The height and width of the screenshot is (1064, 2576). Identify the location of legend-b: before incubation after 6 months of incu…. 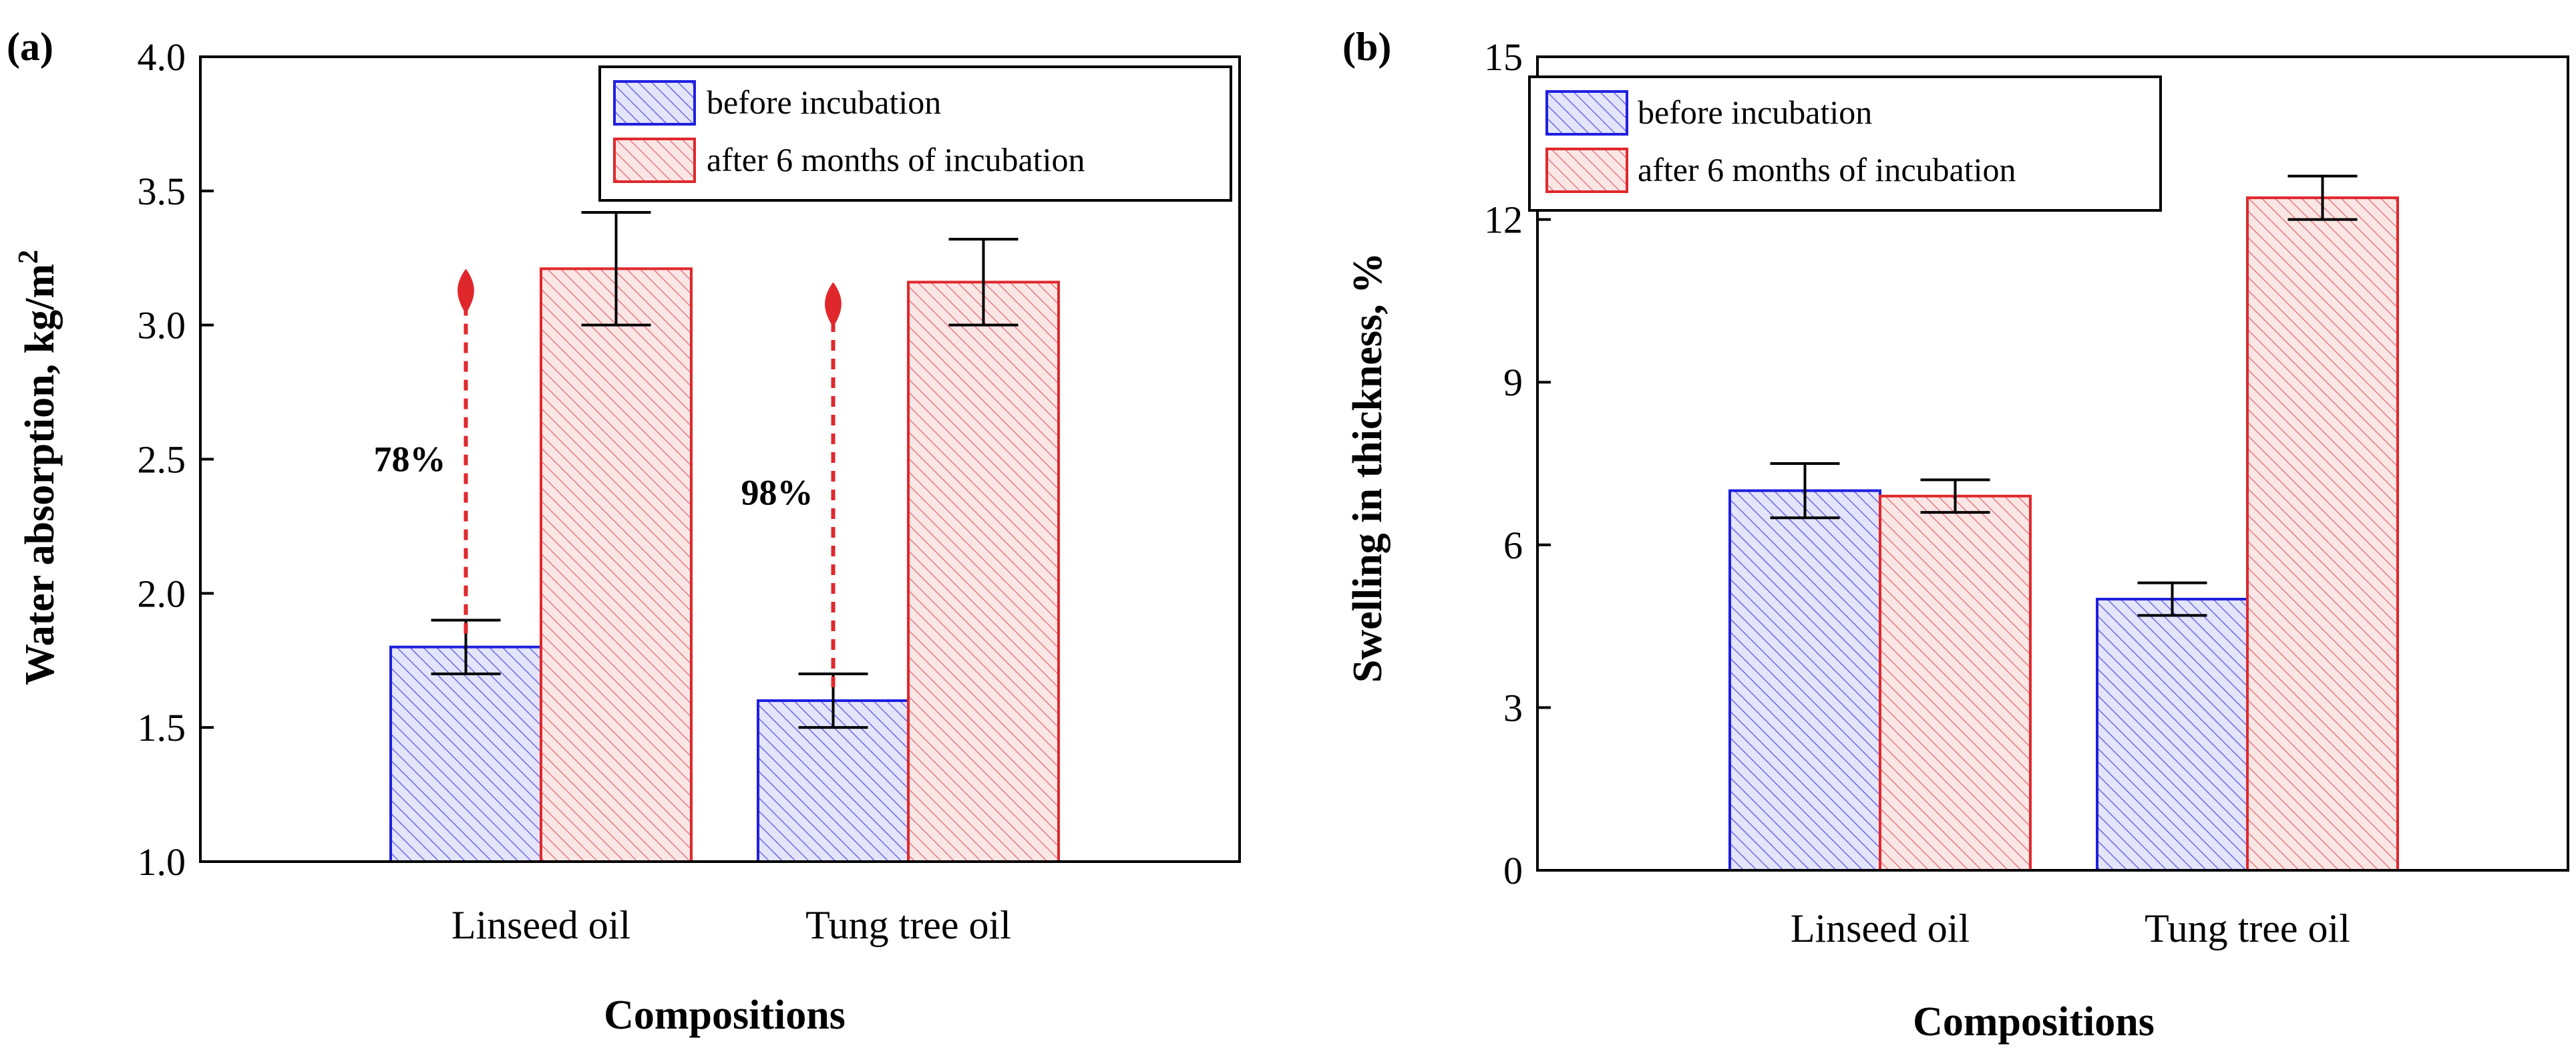
(1845, 143).